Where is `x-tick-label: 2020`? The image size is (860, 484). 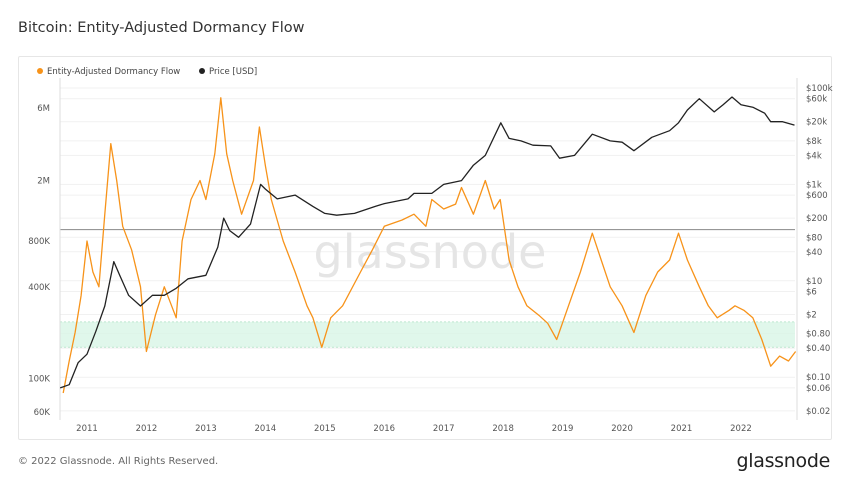
x-tick-label: 2020 is located at coordinates (622, 429).